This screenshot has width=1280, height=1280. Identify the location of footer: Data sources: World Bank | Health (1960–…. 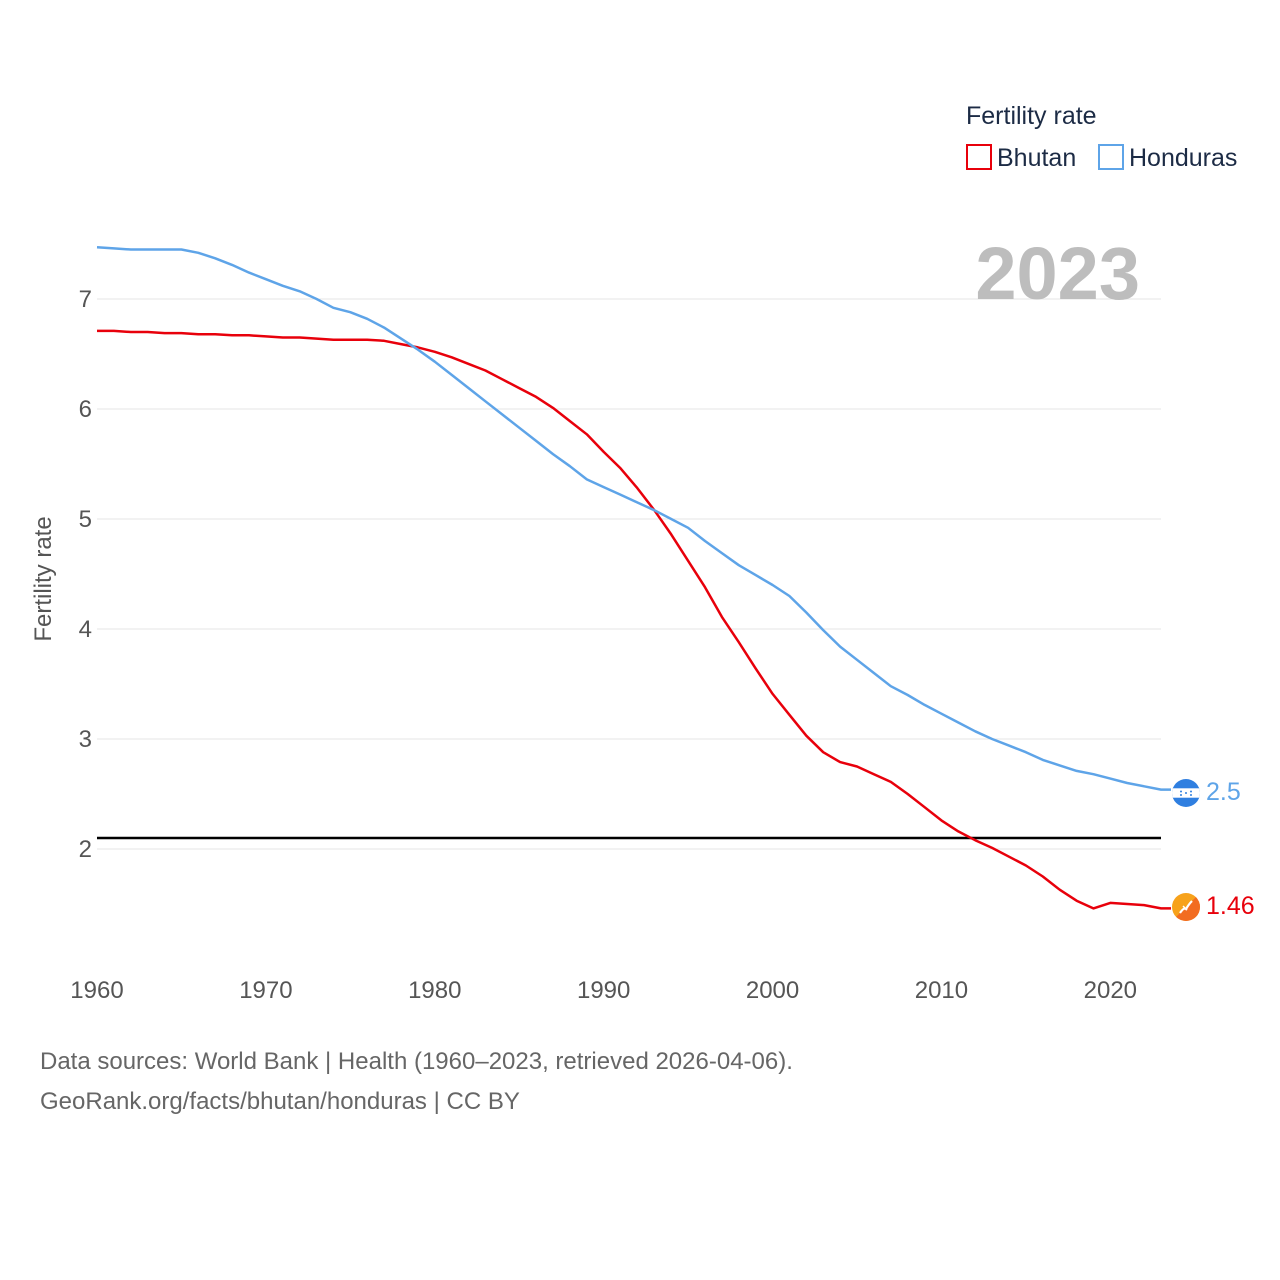
(416, 1082).